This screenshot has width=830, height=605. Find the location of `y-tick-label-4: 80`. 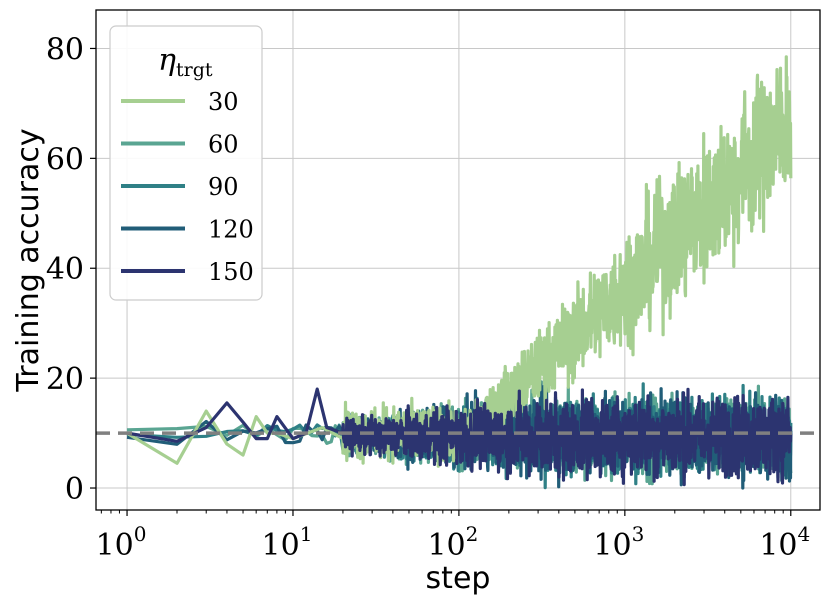

y-tick-label-4: 80 is located at coordinates (65, 49).